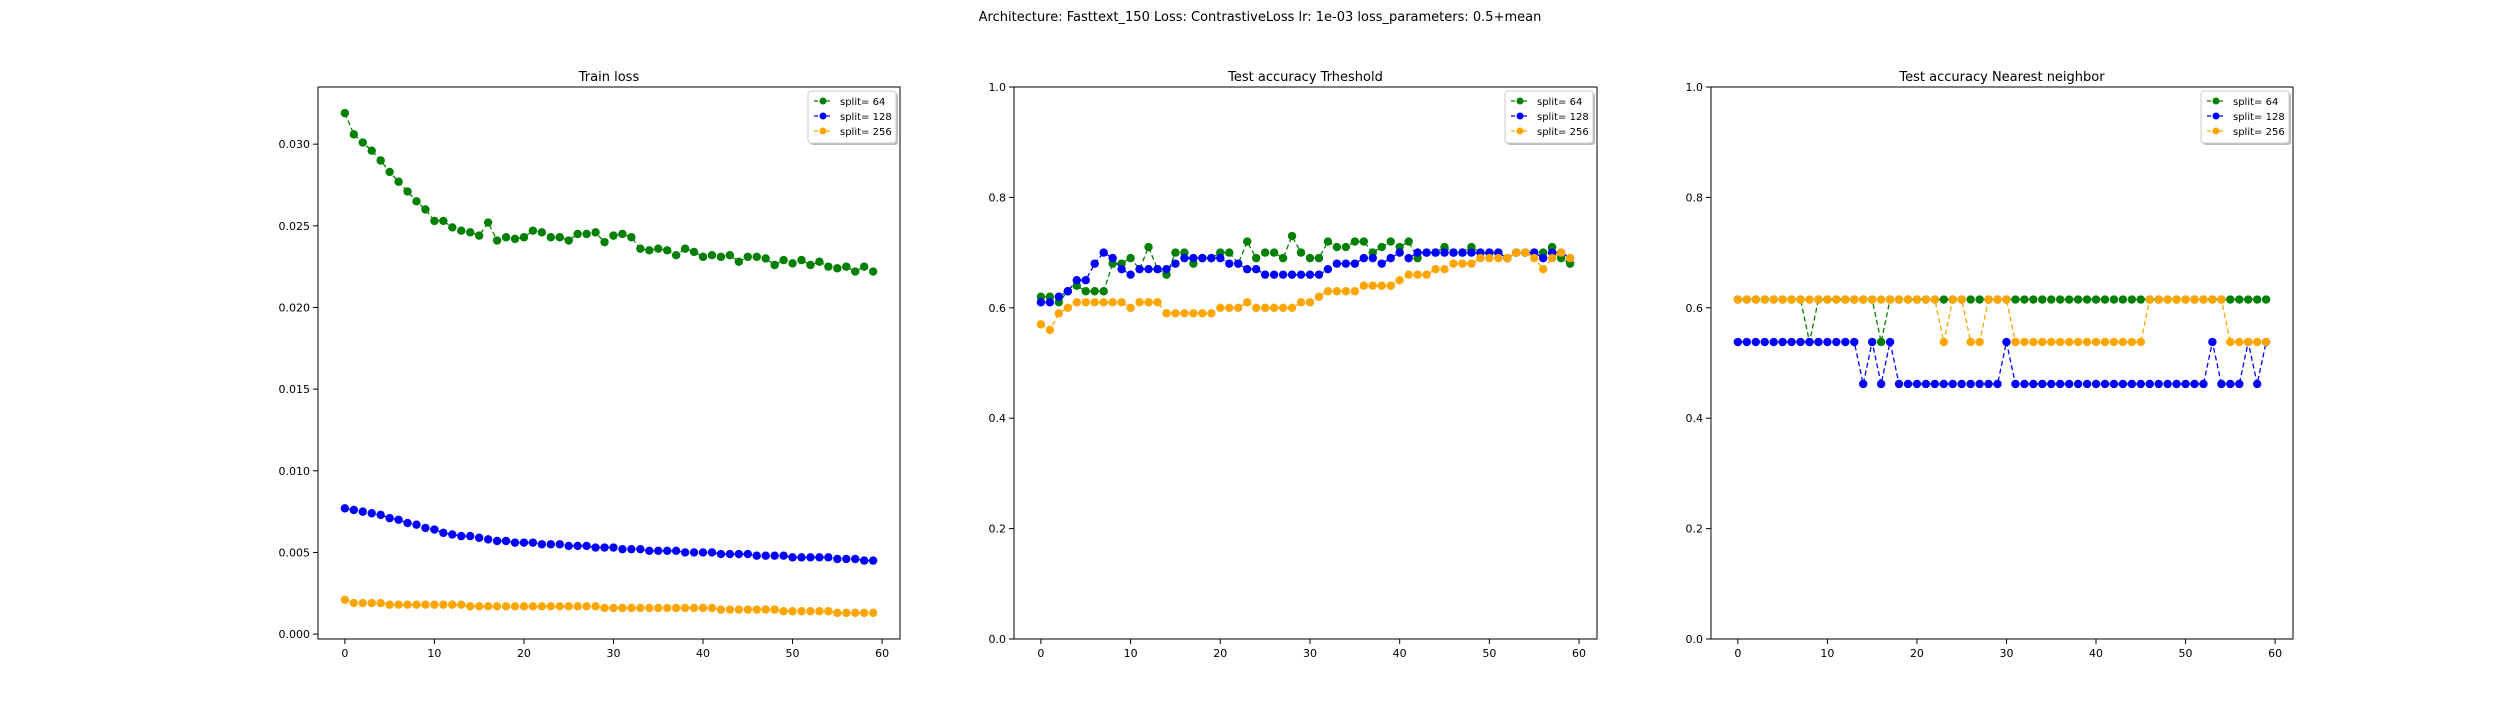  I want to click on y-tick-label: 0.8, so click(998, 197).